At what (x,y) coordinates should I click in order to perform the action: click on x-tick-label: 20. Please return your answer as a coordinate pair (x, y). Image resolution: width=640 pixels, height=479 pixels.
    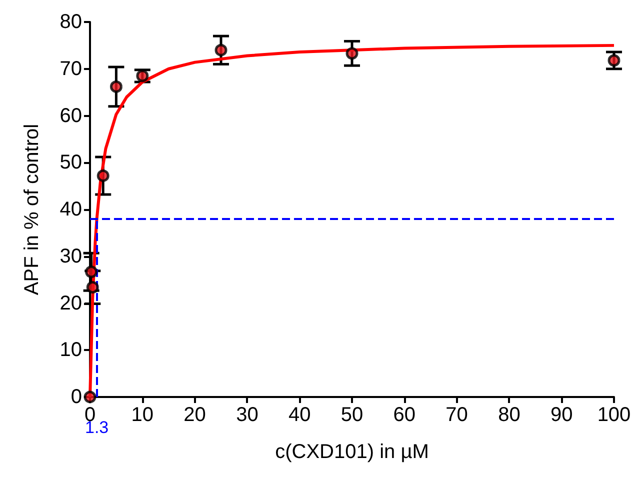
    Looking at the image, I should click on (195, 415).